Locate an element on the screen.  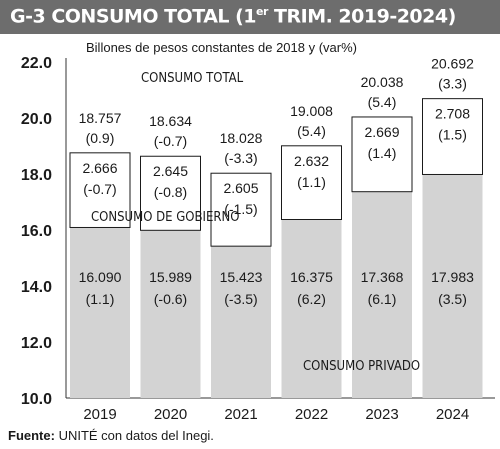
label-gobierno-var: (-0.8) is located at coordinates (170, 192).